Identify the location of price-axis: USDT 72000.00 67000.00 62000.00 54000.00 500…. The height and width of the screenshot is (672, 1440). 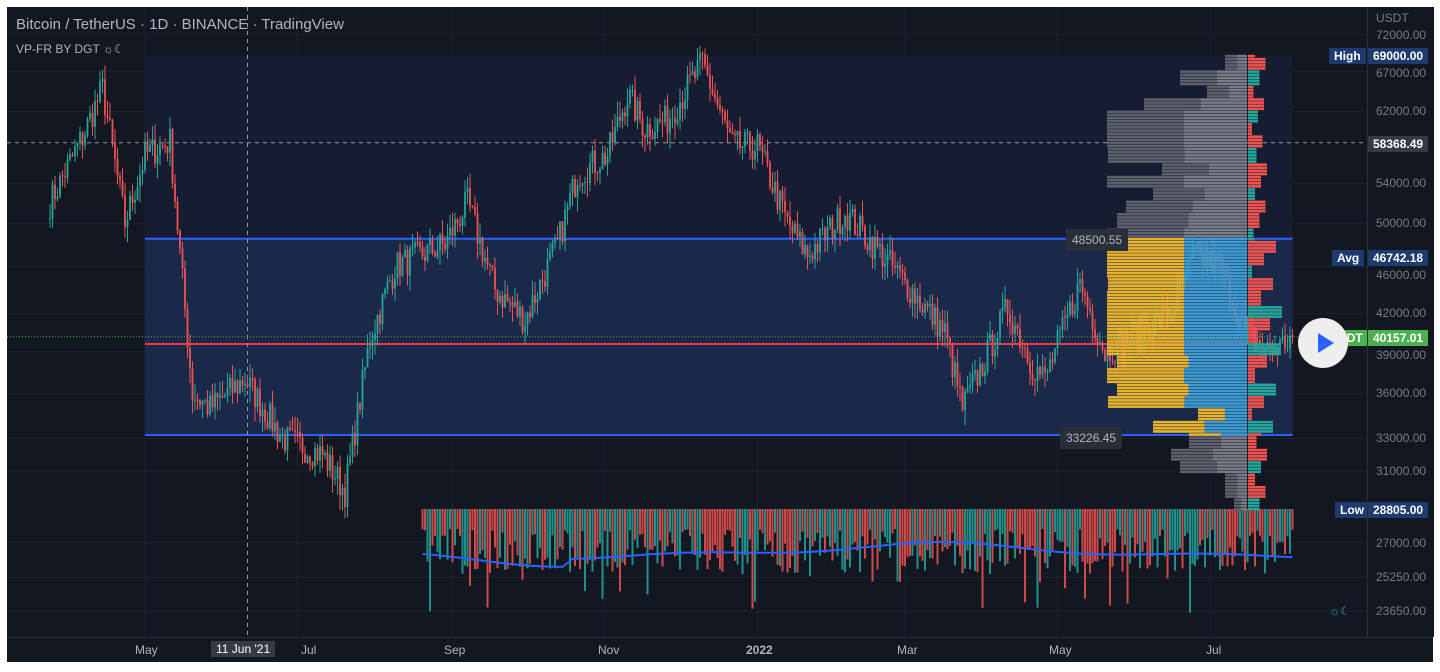
(1400, 322).